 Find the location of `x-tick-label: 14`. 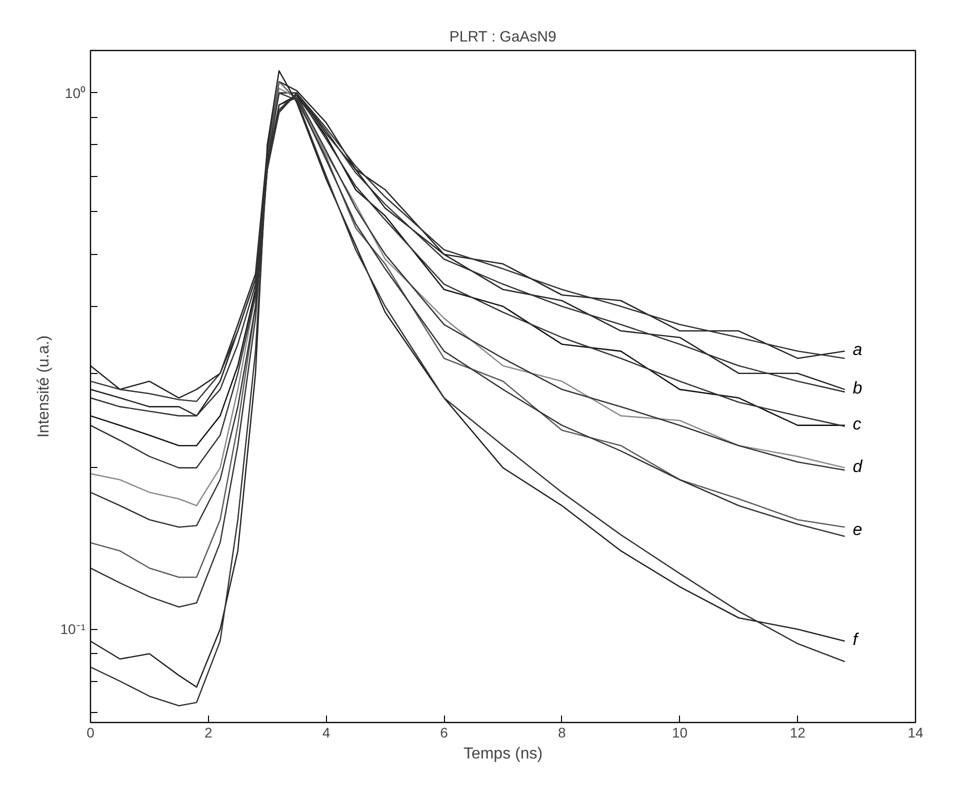

x-tick-label: 14 is located at coordinates (916, 732).